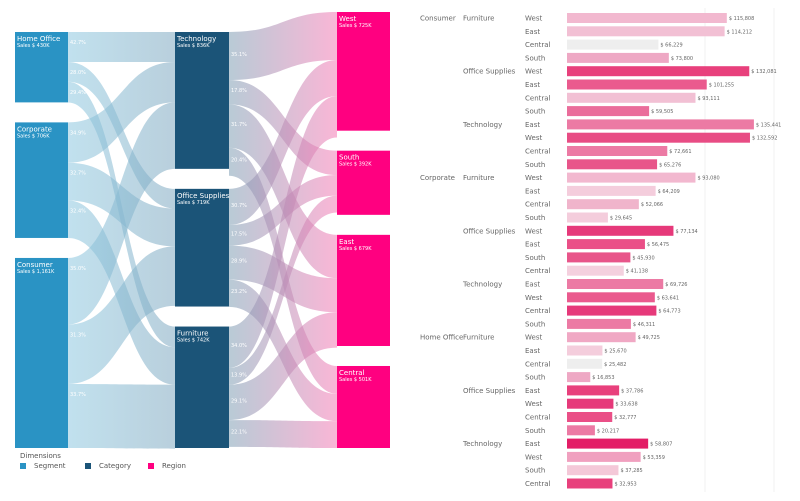 The height and width of the screenshot is (501, 800). Describe the element at coordinates (78, 43) in the screenshot. I see `flow-percent-label: 42.7%` at that location.